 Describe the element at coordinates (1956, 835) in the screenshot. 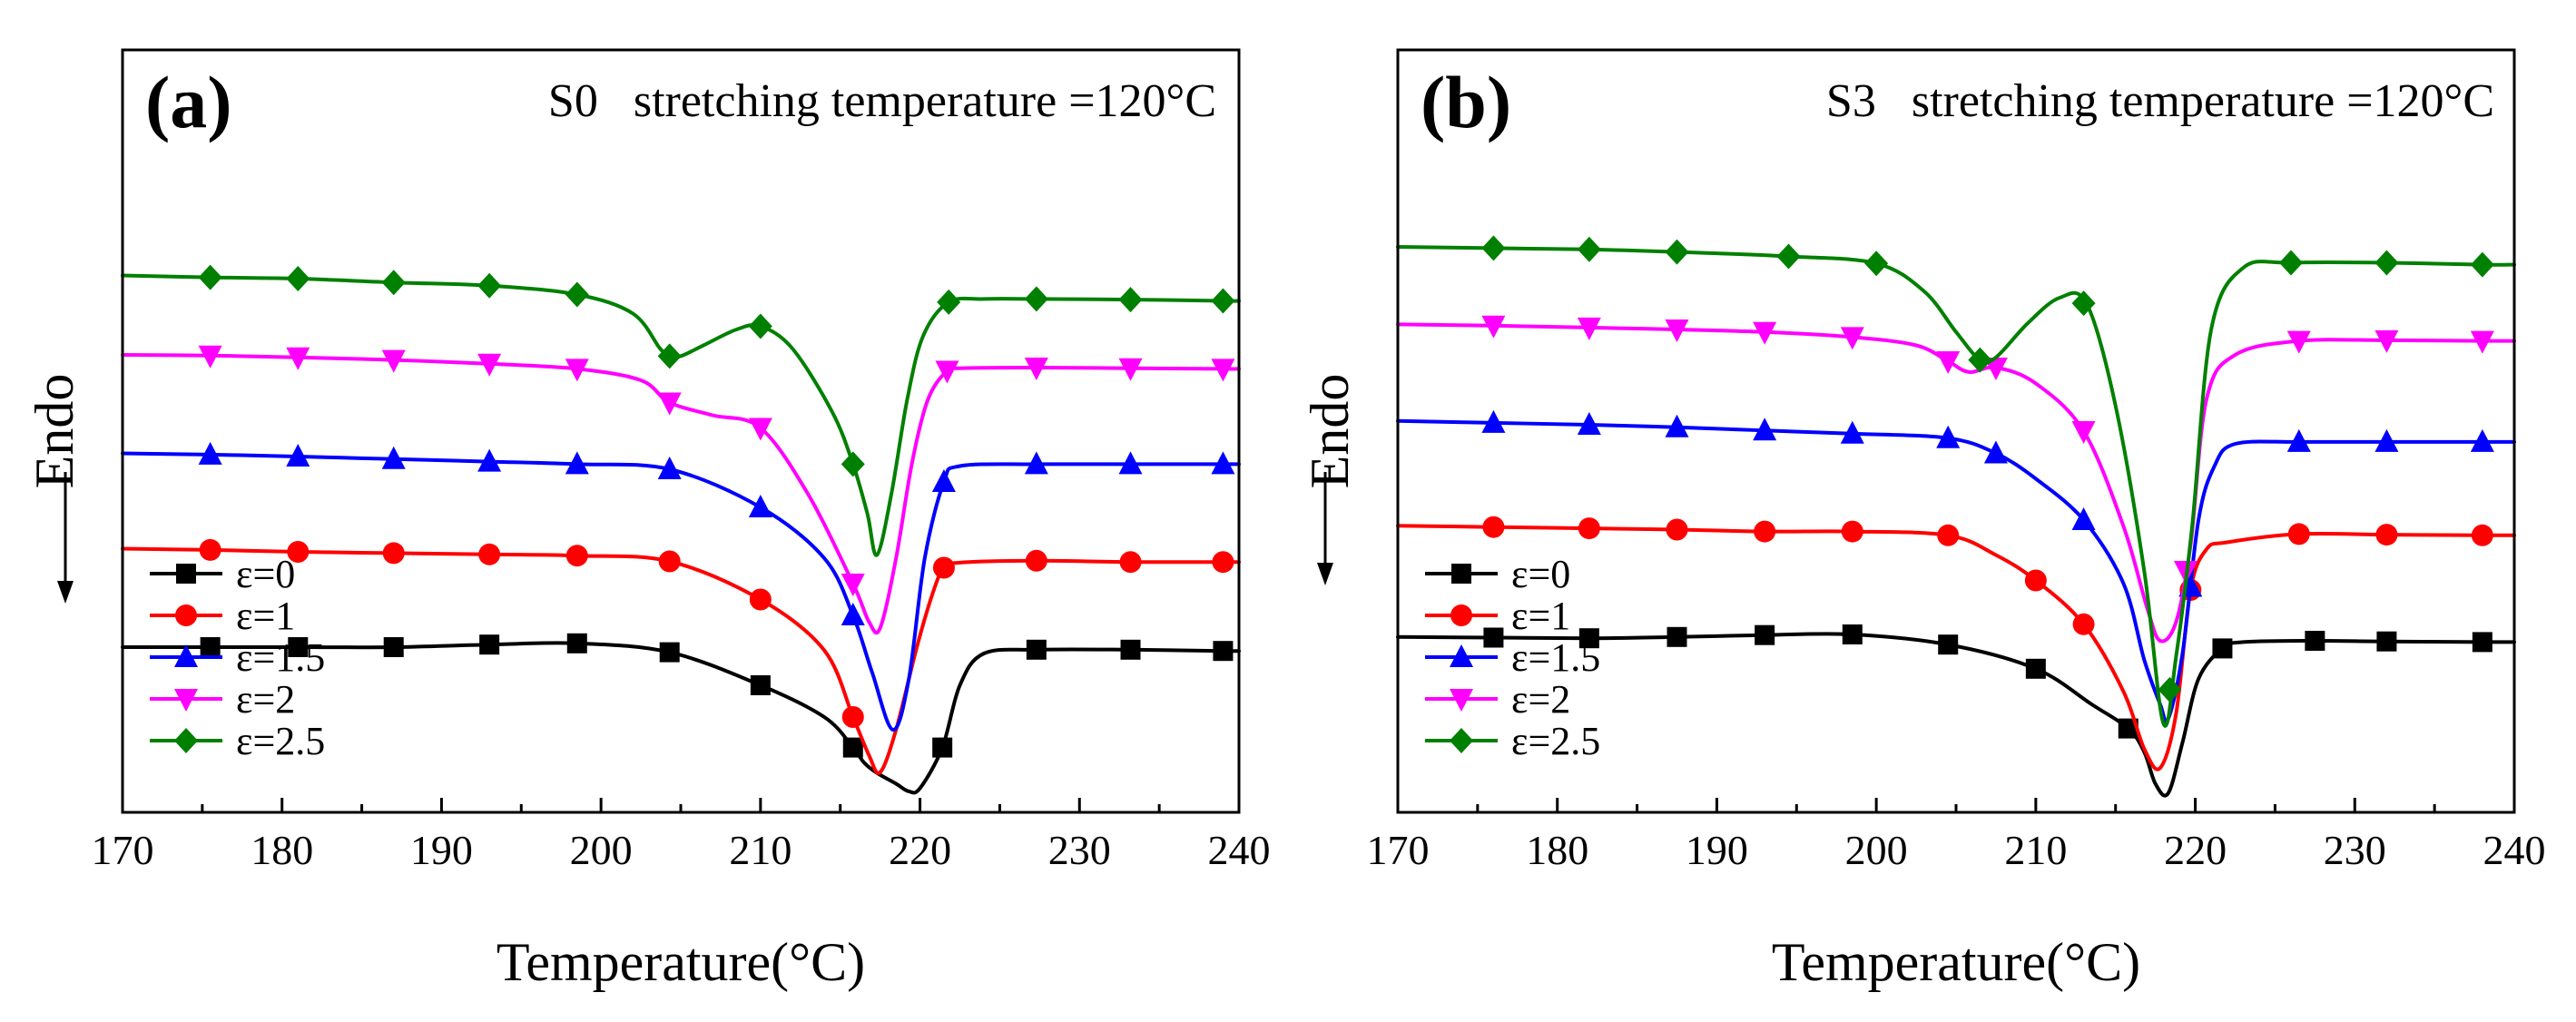

I see `panel-b-tick-layer: 170 180 190 200 210 220 230 240` at that location.